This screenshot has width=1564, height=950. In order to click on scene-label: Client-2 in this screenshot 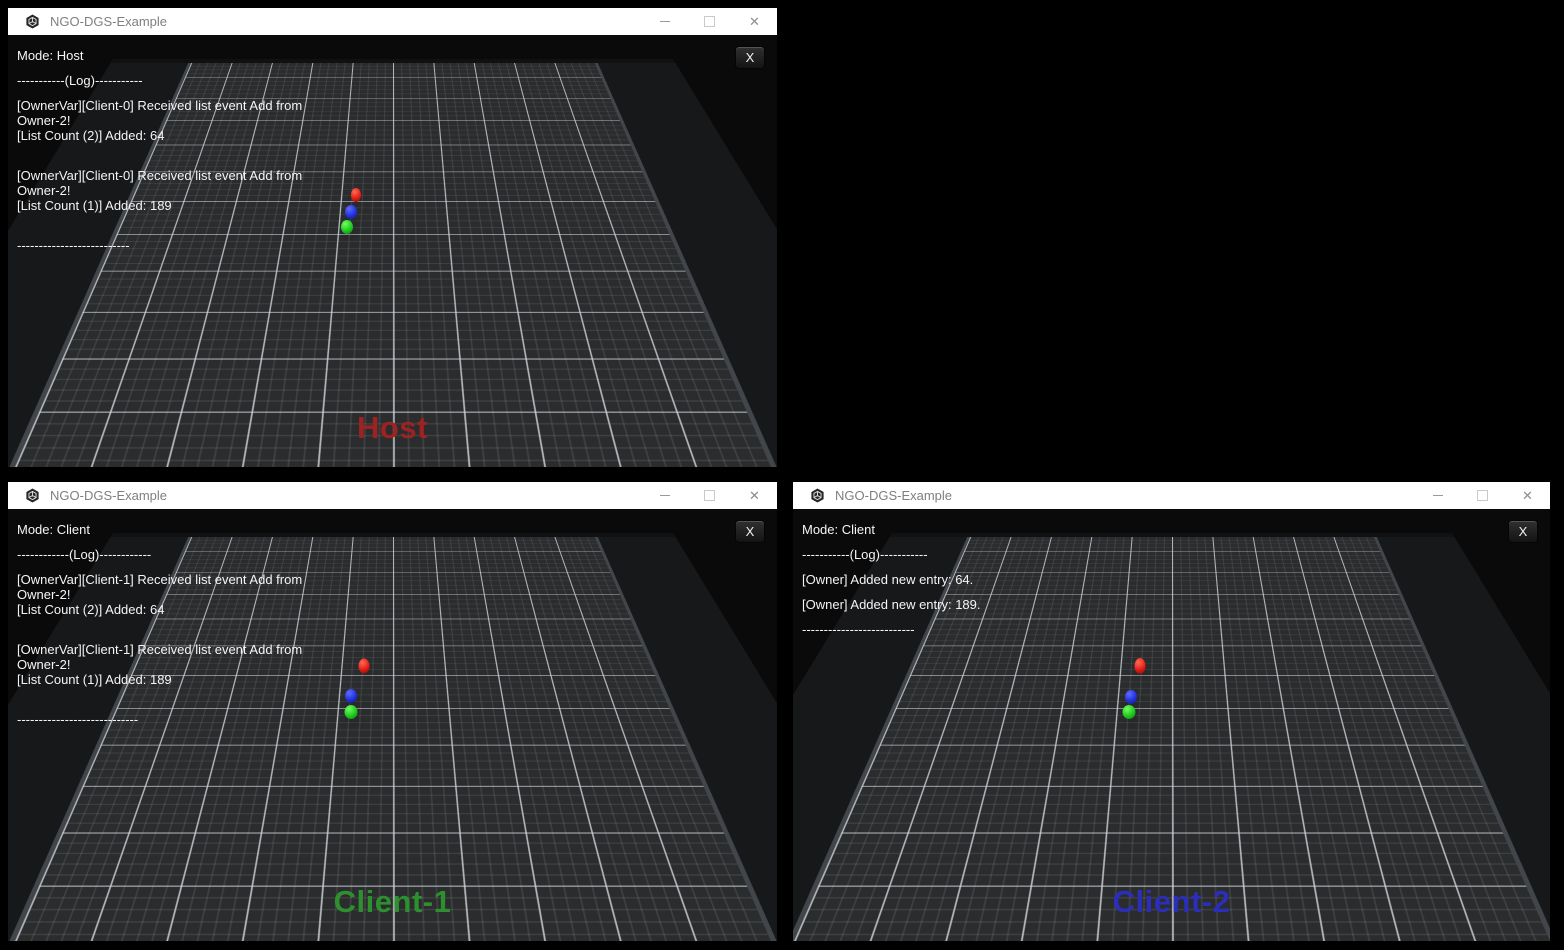, I will do `click(1171, 901)`.